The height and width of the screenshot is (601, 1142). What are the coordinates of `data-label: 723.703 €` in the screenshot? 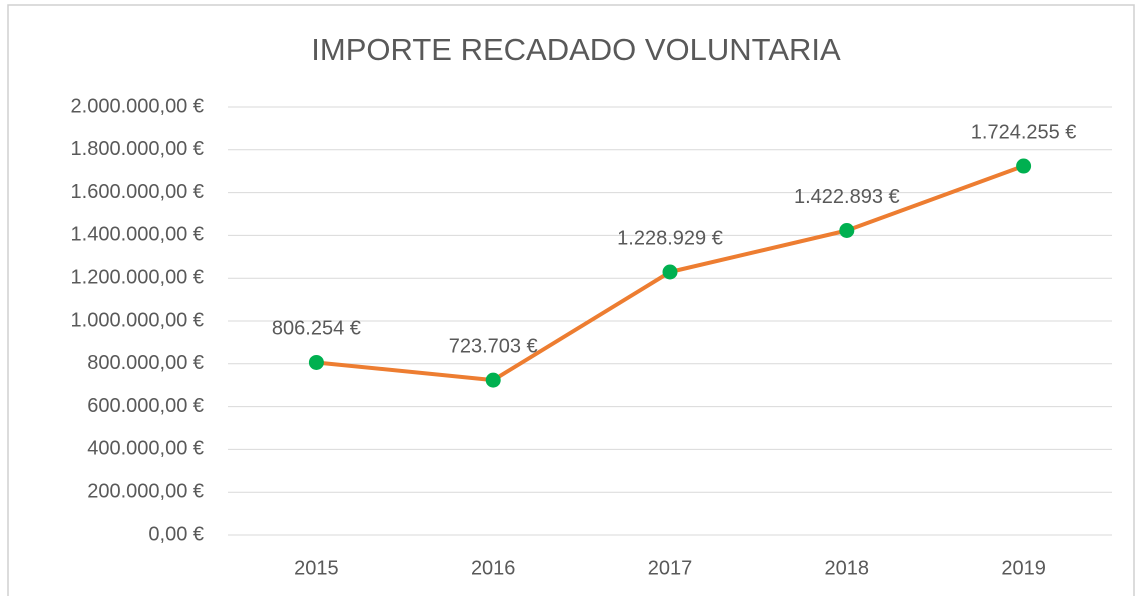 It's located at (493, 346).